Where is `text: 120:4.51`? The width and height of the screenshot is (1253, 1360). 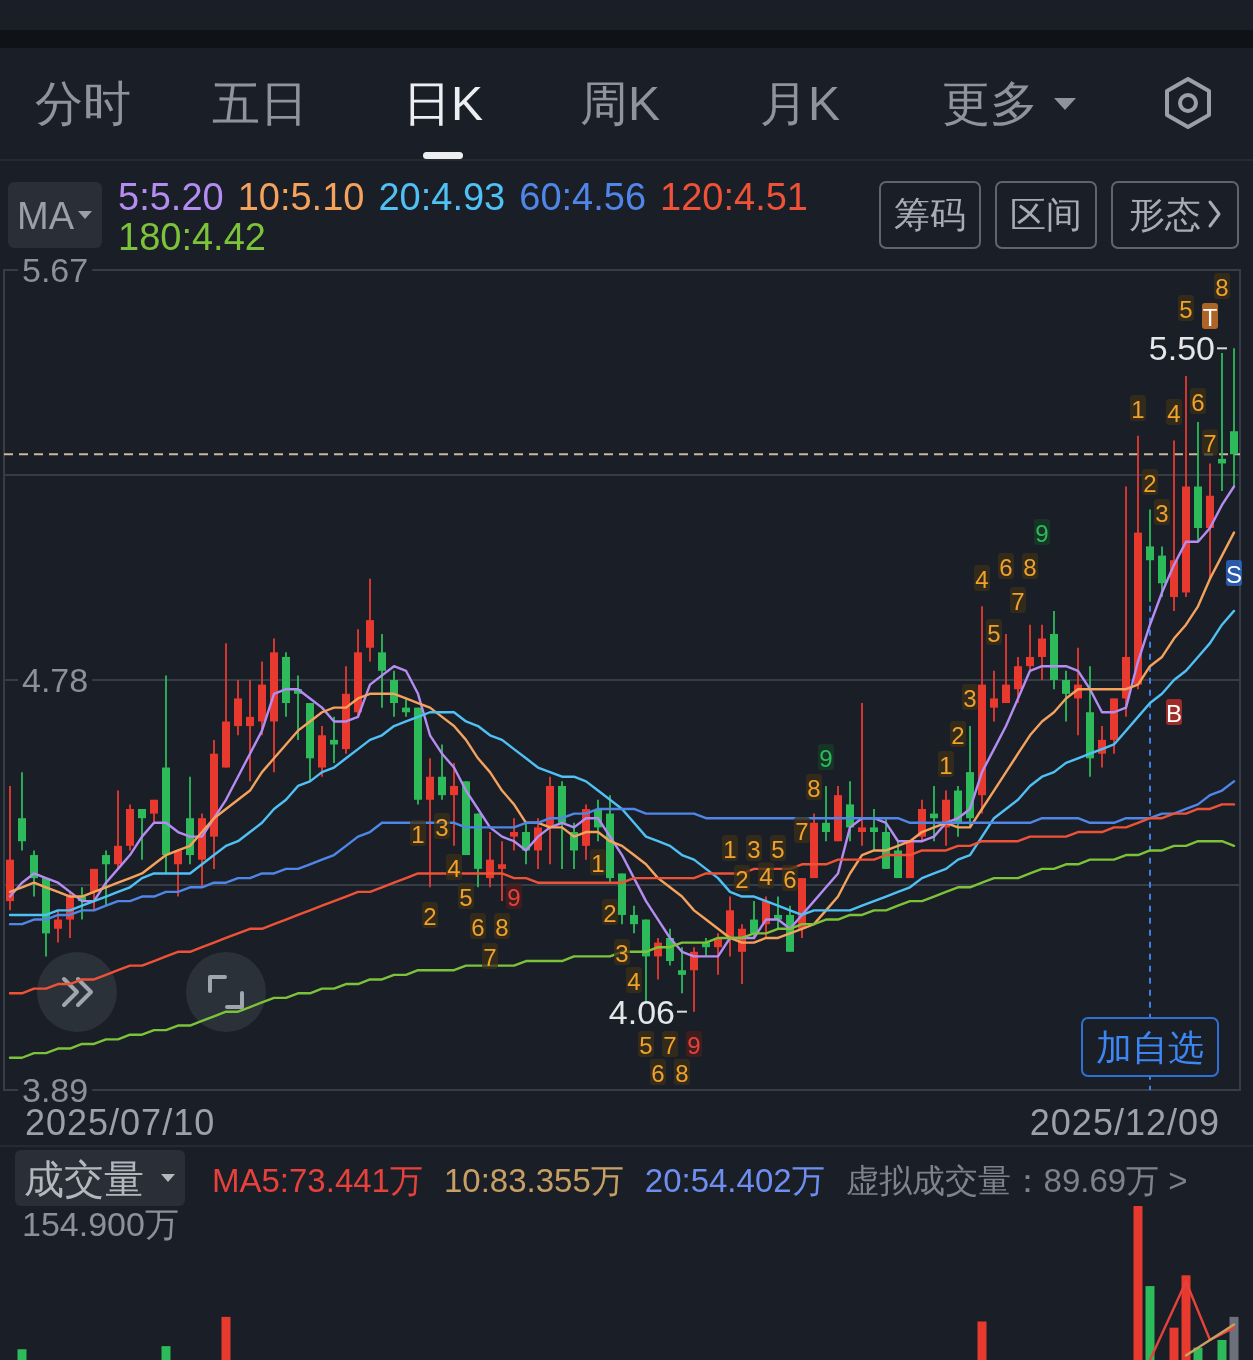 text: 120:4.51 is located at coordinates (734, 197).